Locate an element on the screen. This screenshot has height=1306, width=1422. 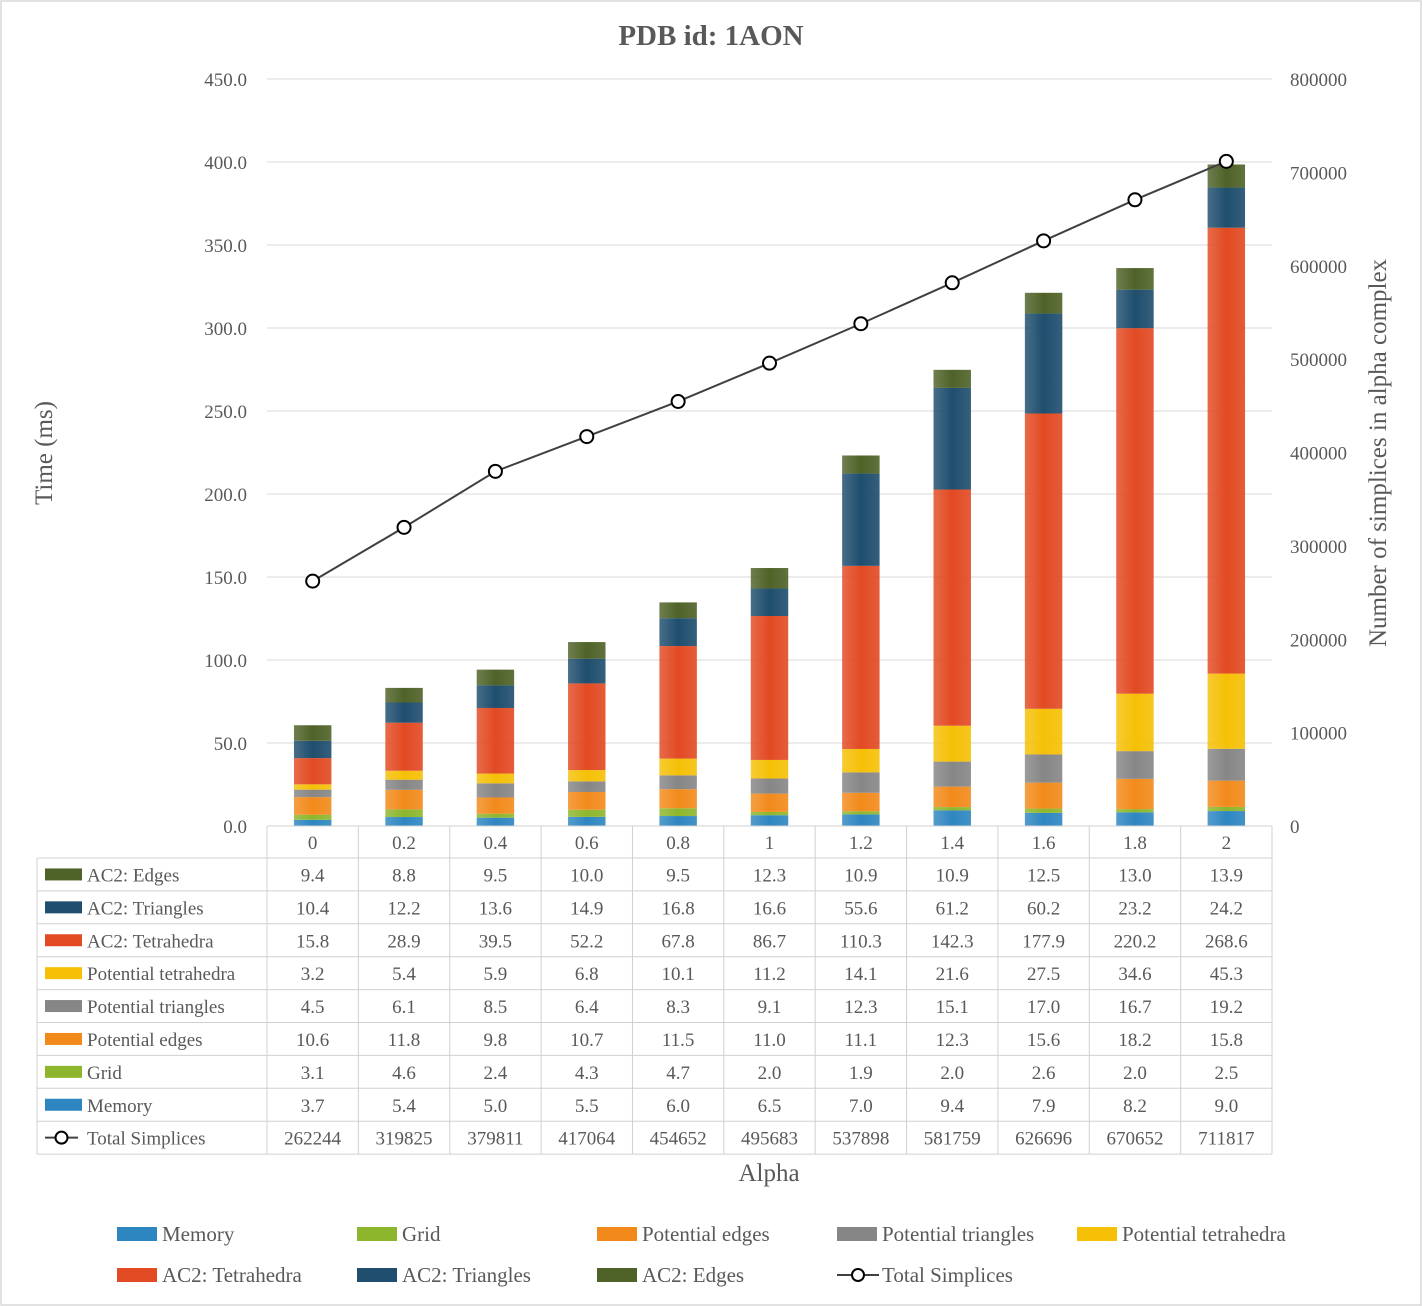
x-tick-label: 0.2 is located at coordinates (404, 843).